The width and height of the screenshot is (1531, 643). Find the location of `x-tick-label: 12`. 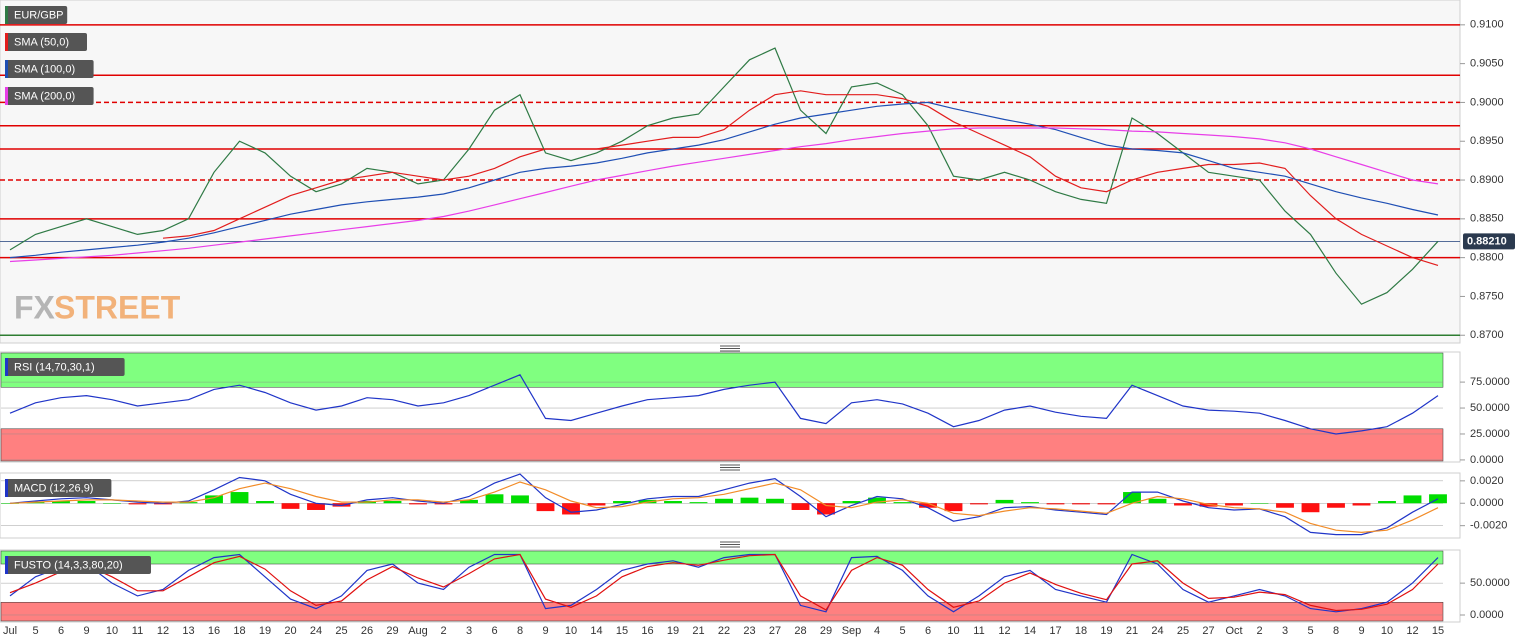

x-tick-label: 12 is located at coordinates (1412, 631).